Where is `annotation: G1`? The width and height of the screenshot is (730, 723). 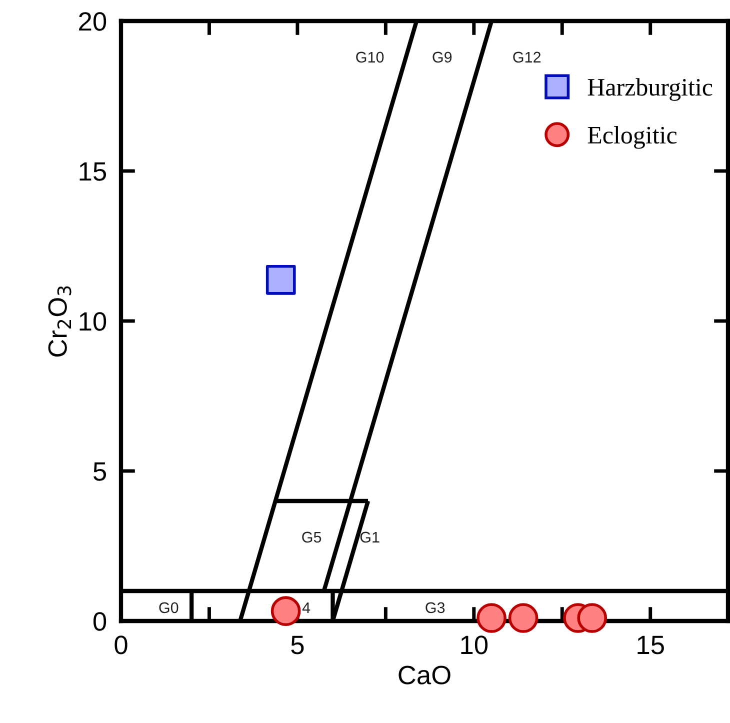
annotation: G1 is located at coordinates (370, 537).